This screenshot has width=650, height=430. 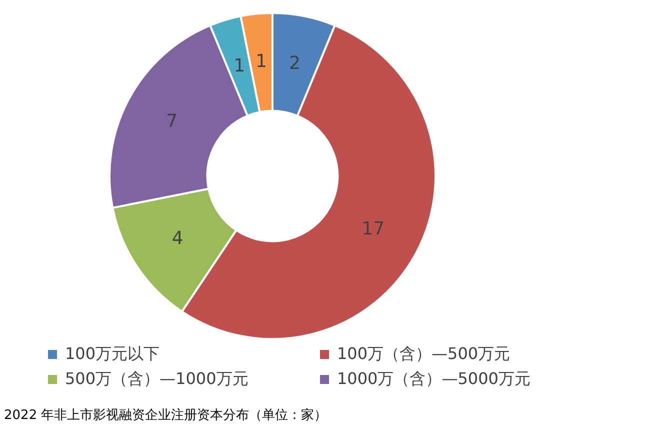 What do you see at coordinates (172, 121) in the screenshot?
I see `data-label: 7` at bounding box center [172, 121].